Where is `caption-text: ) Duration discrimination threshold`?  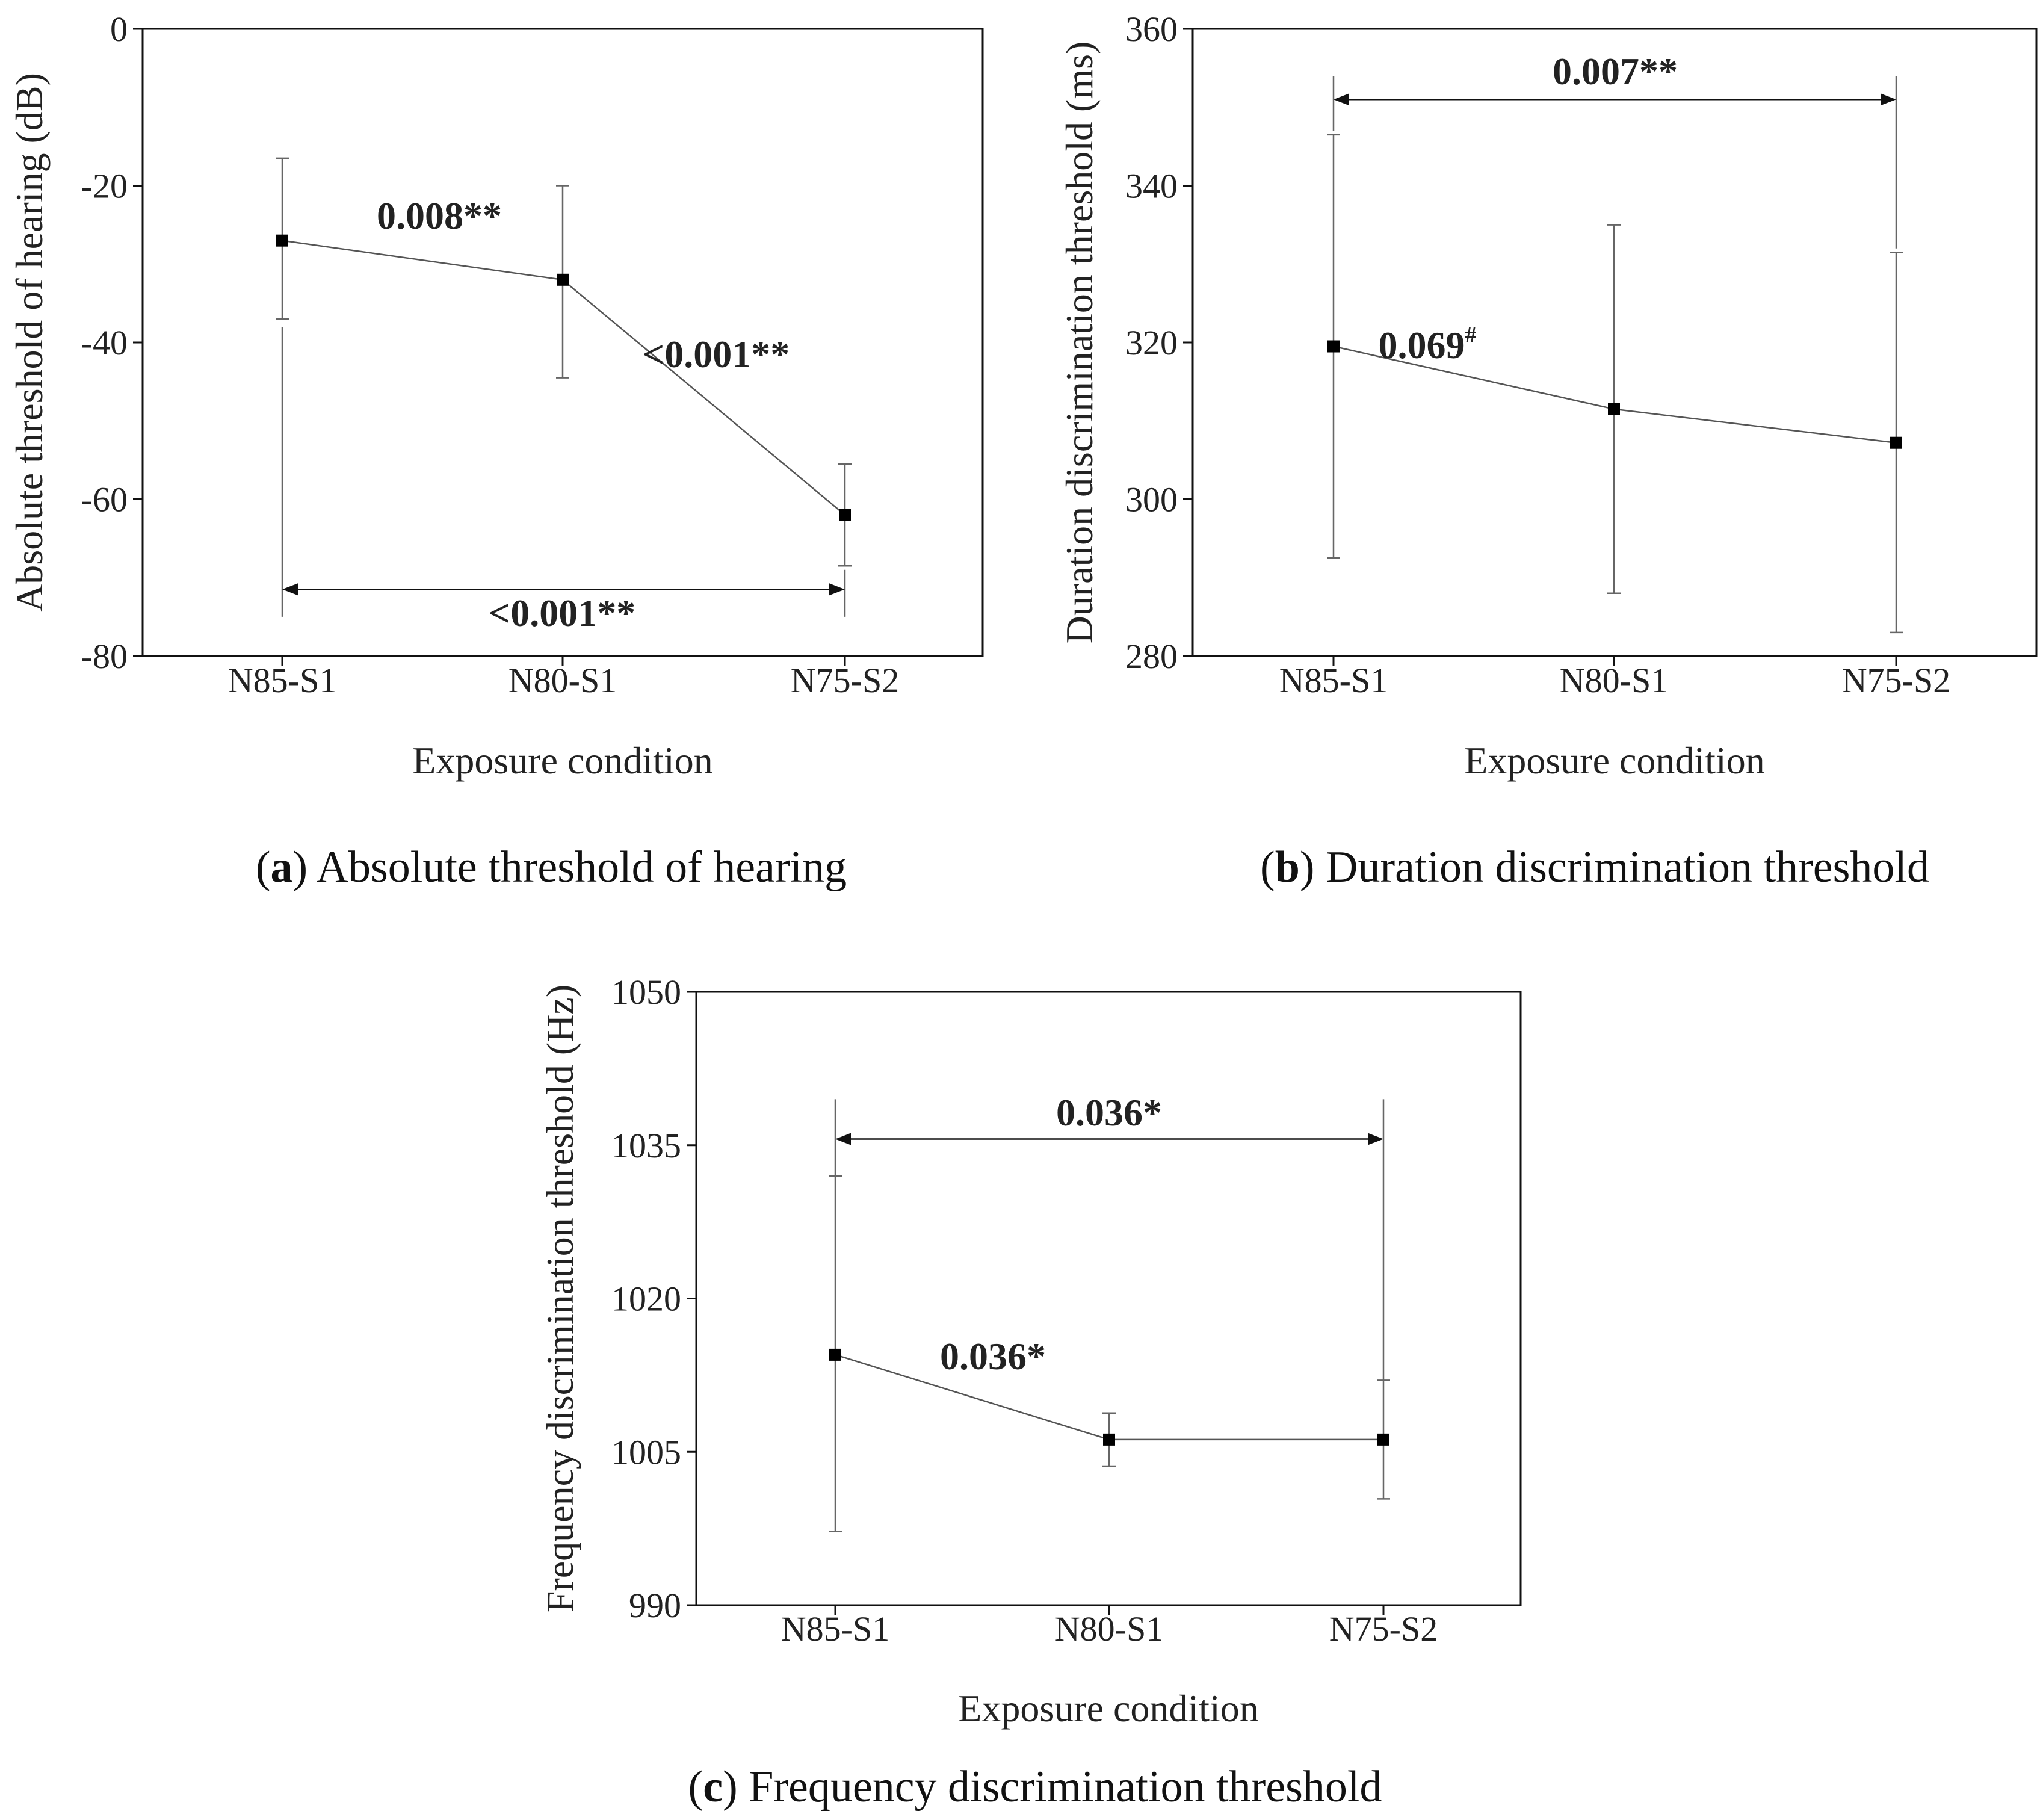 caption-text: ) Duration discrimination threshold is located at coordinates (1614, 868).